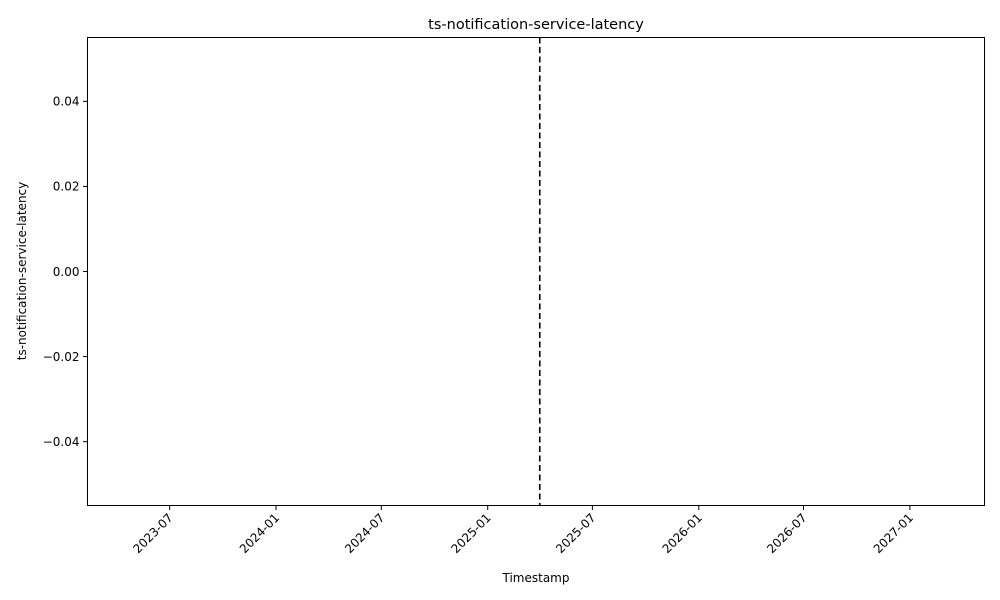 The image size is (1000, 600). I want to click on x-tick-label: 2026-07, so click(786, 533).